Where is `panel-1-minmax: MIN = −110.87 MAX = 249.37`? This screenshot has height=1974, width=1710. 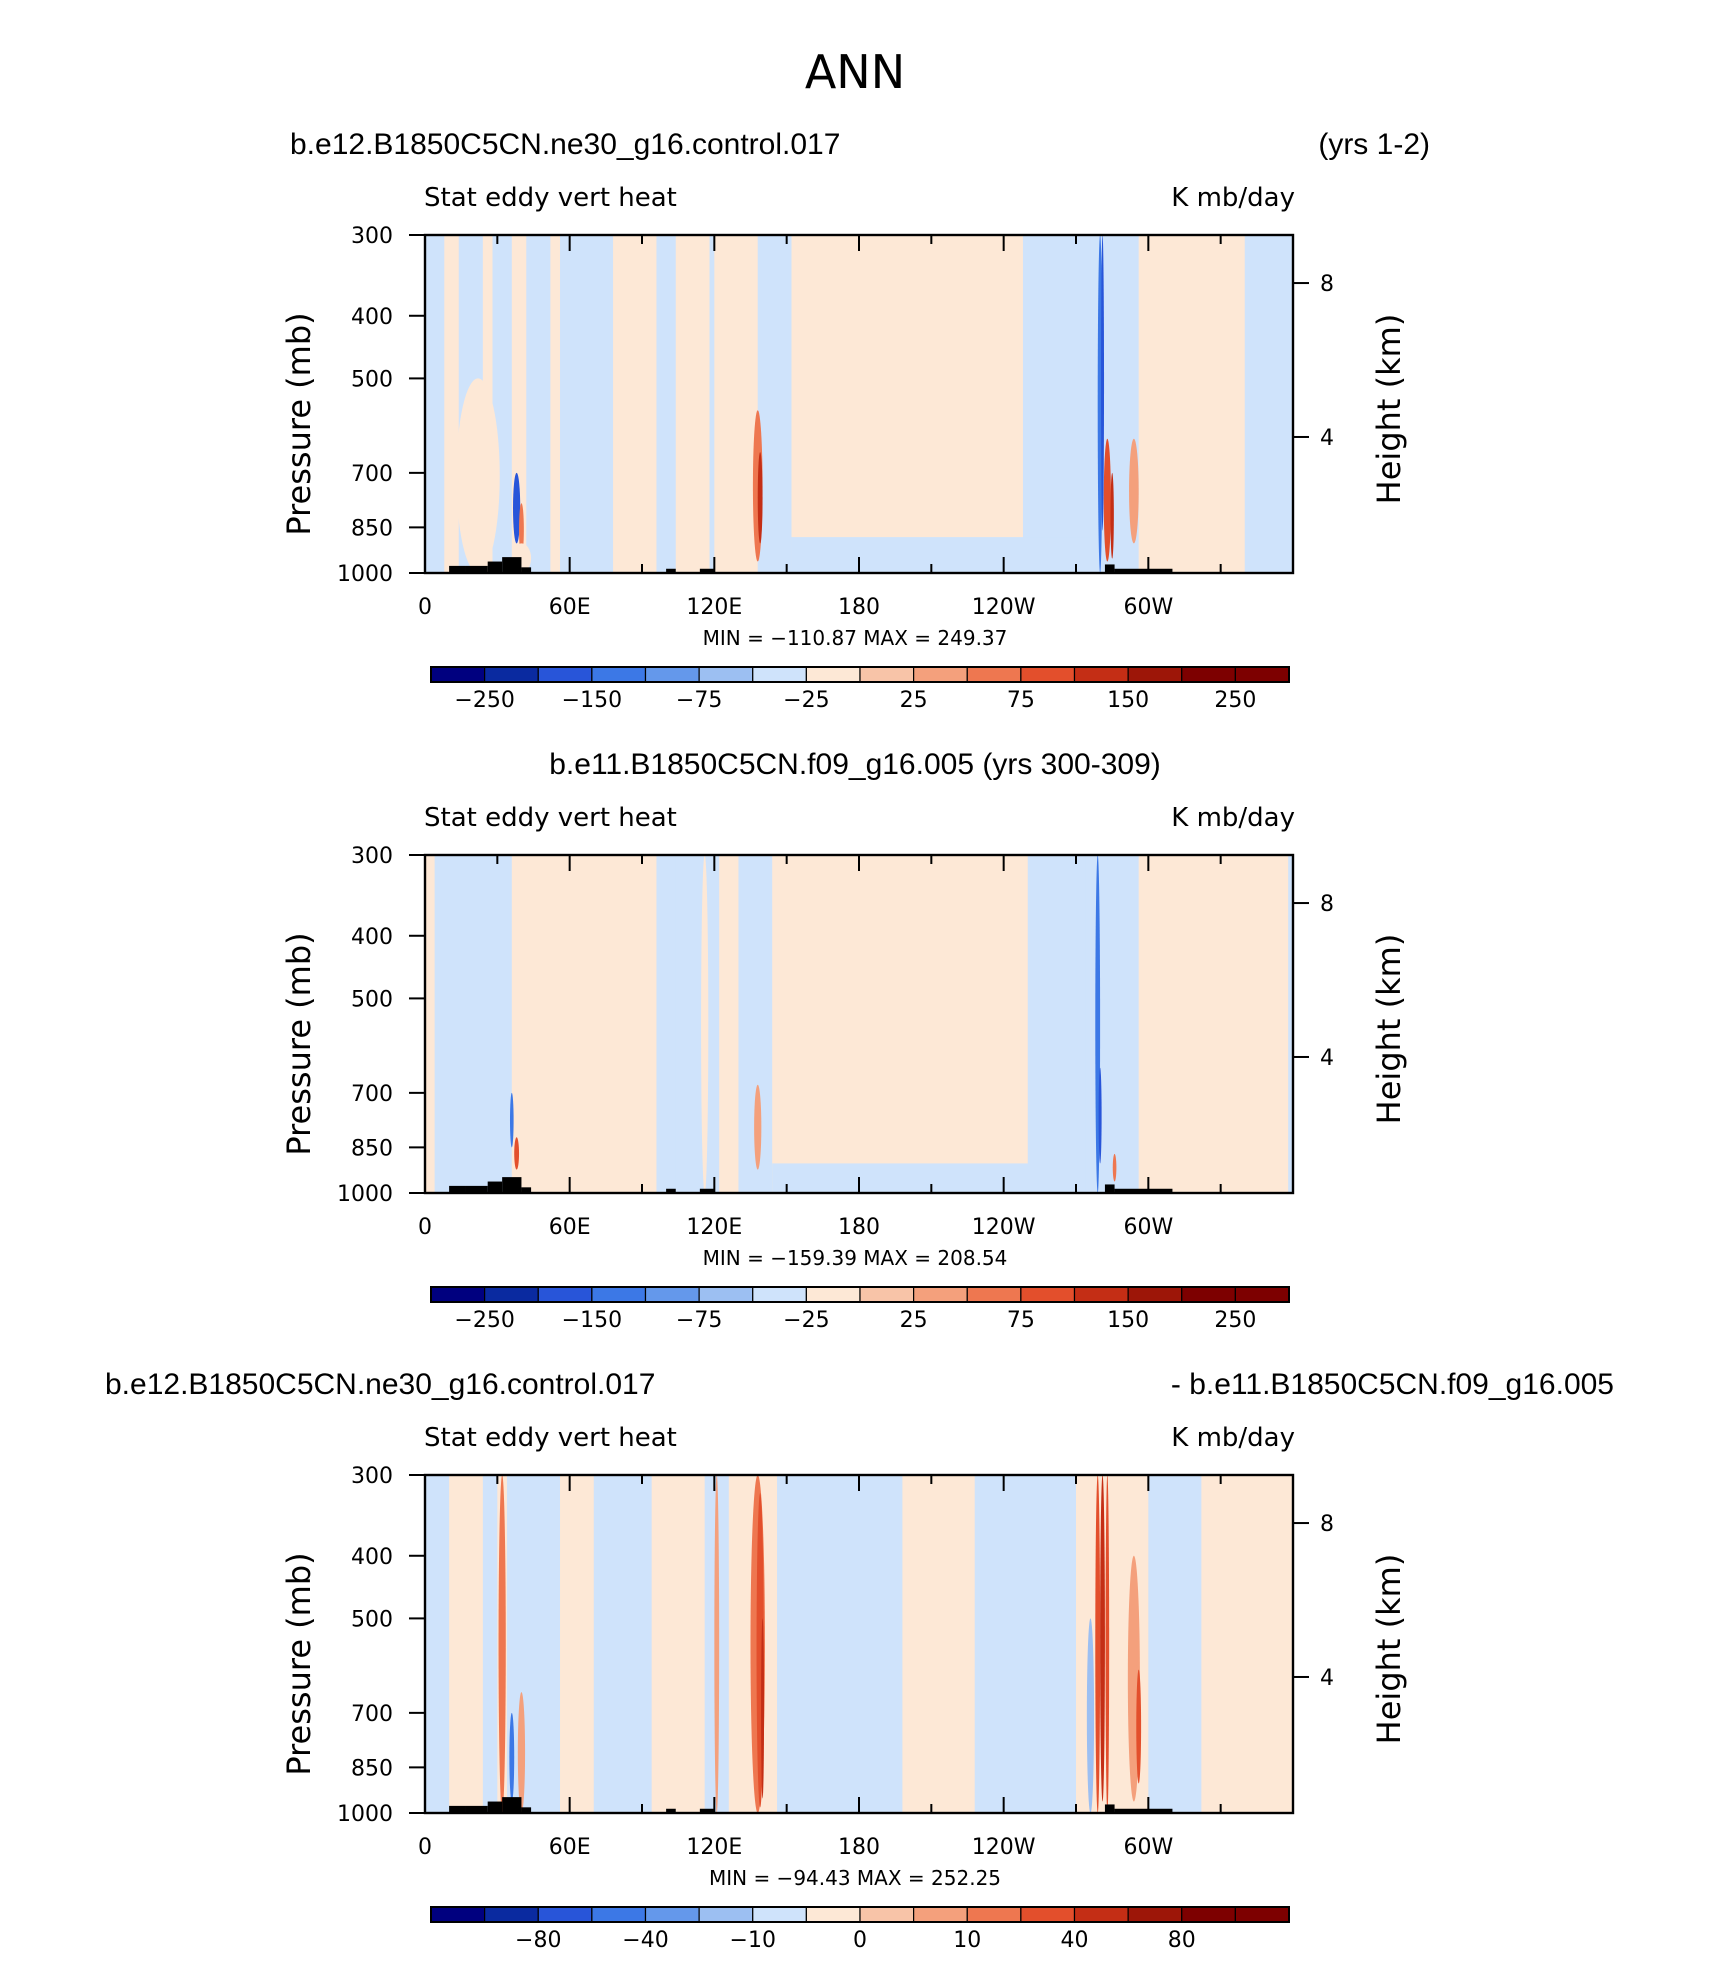
panel-1-minmax: MIN = −110.87 MAX = 249.37 is located at coordinates (855, 638).